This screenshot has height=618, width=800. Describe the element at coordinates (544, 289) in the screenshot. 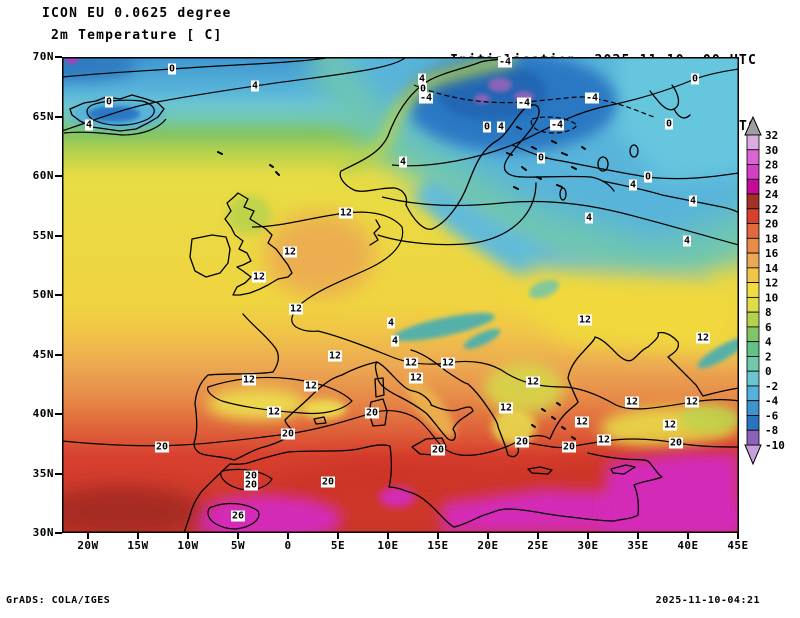

I see `carpathians-cool` at that location.